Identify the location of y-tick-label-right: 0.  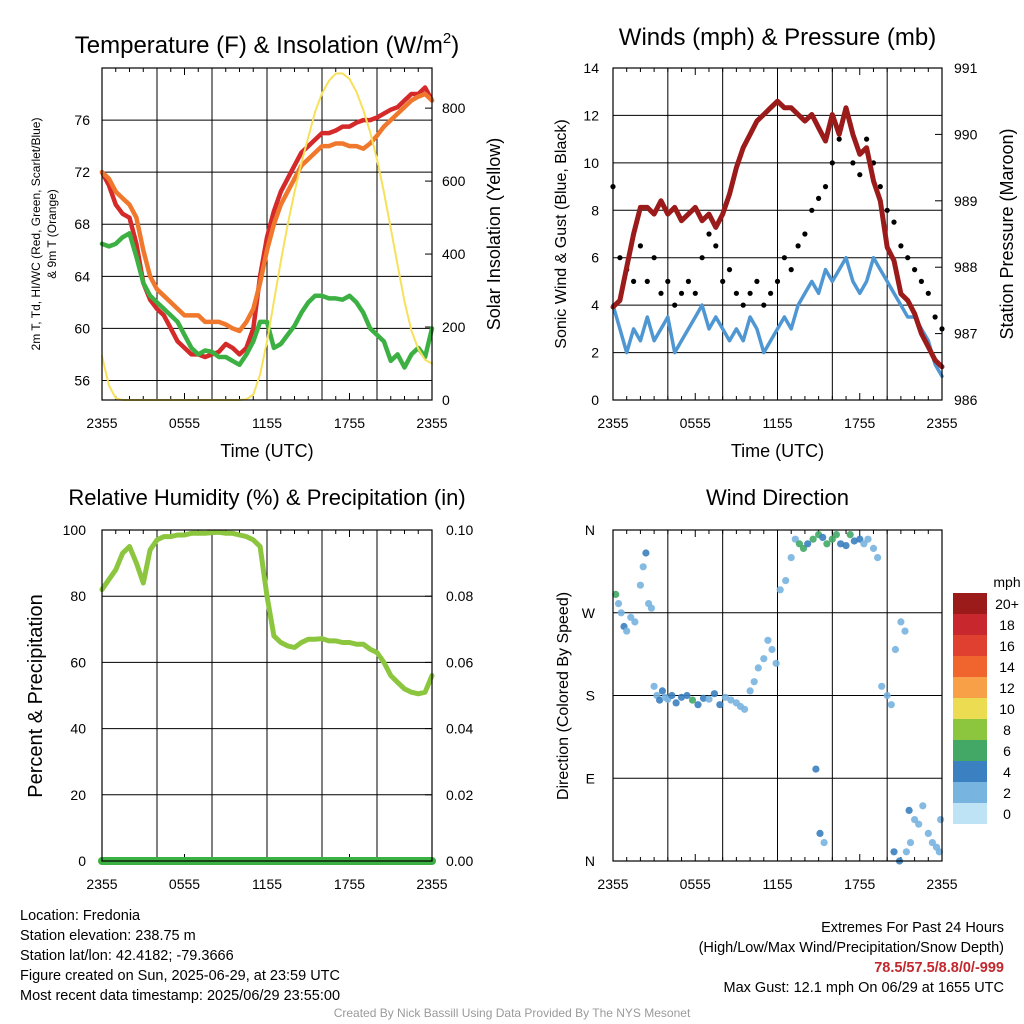
(446, 400).